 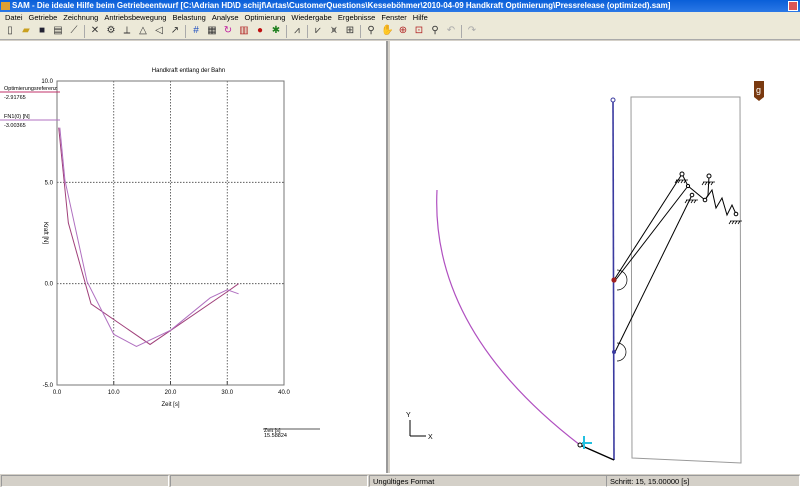 What do you see at coordinates (196, 30) in the screenshot?
I see `numbers-icon: #` at bounding box center [196, 30].